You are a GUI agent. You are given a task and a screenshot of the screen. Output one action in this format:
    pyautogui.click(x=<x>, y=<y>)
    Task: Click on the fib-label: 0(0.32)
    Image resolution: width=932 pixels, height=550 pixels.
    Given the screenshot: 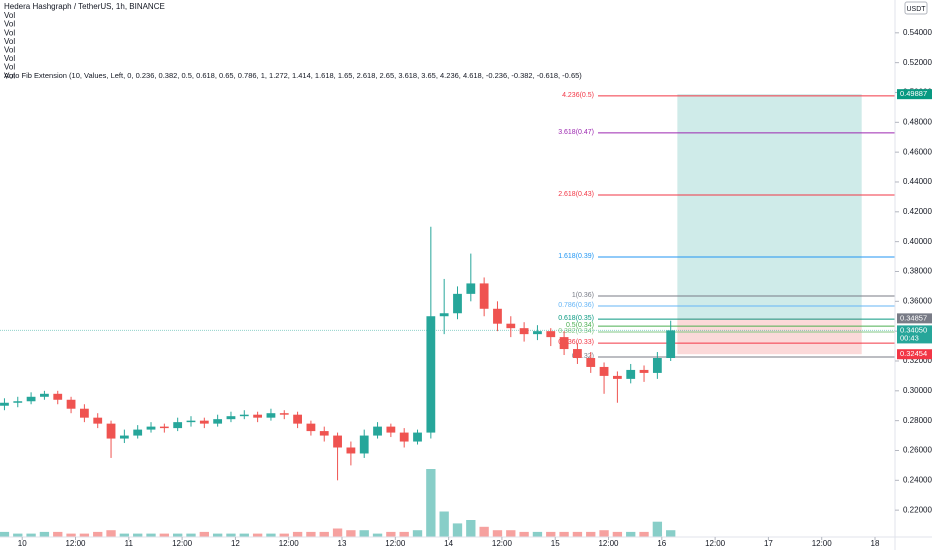 What is the action you would take?
    pyautogui.click(x=583, y=356)
    